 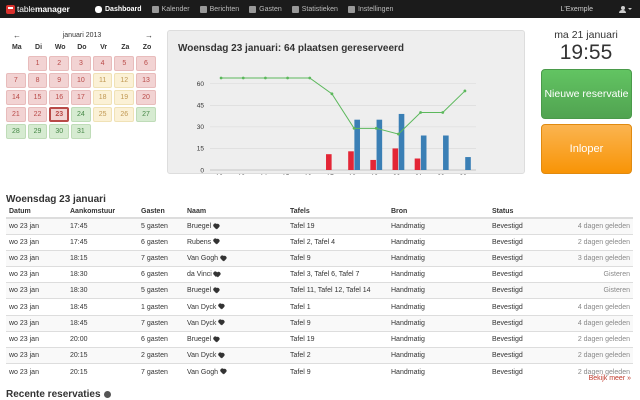 I want to click on calendar-day: 18, so click(x=102, y=97).